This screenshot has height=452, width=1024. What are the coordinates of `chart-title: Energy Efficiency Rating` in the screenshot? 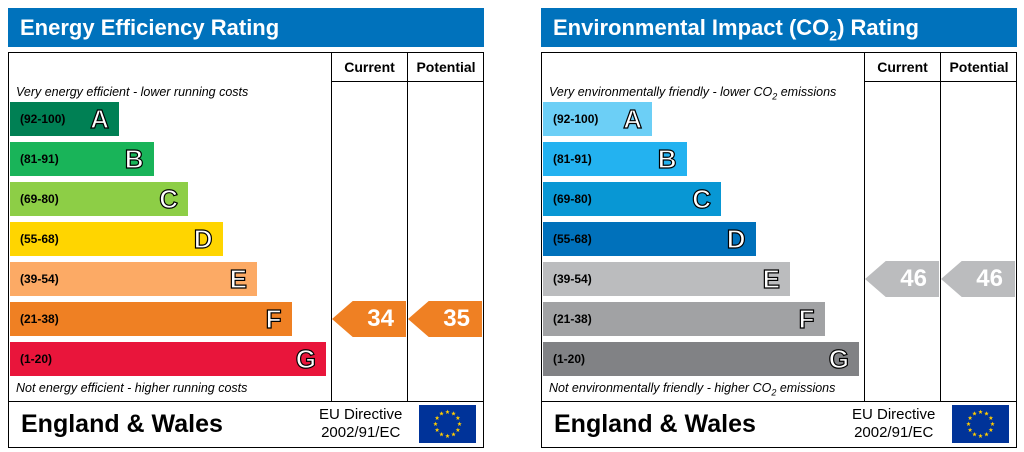 It's located at (246, 27).